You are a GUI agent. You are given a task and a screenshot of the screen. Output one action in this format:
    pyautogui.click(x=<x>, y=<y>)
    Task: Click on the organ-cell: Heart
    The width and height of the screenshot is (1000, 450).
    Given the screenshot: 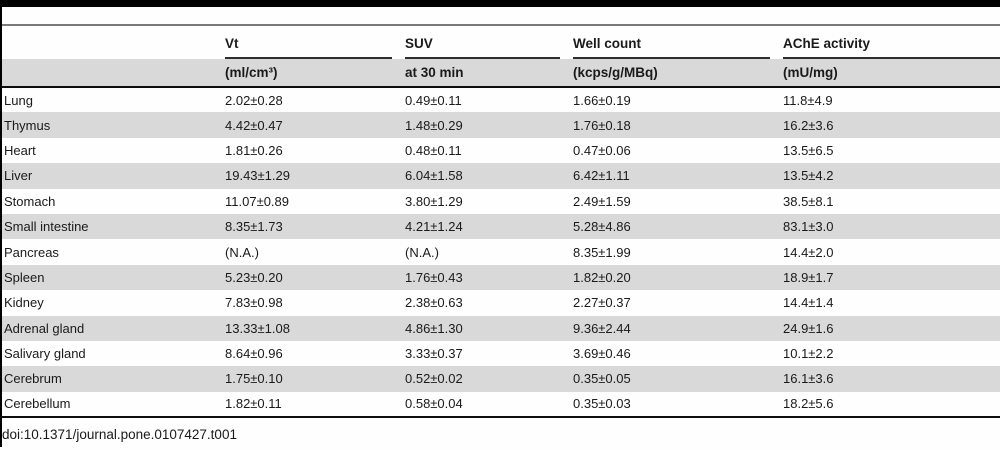 What is the action you would take?
    pyautogui.click(x=20, y=150)
    